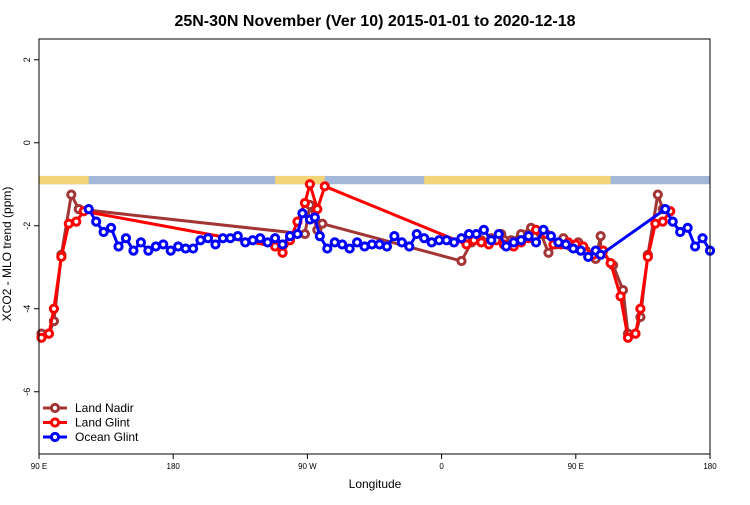 Image resolution: width=750 pixels, height=505 pixels. Describe the element at coordinates (27, 142) in the screenshot. I see `y-tick-label: 0` at that location.